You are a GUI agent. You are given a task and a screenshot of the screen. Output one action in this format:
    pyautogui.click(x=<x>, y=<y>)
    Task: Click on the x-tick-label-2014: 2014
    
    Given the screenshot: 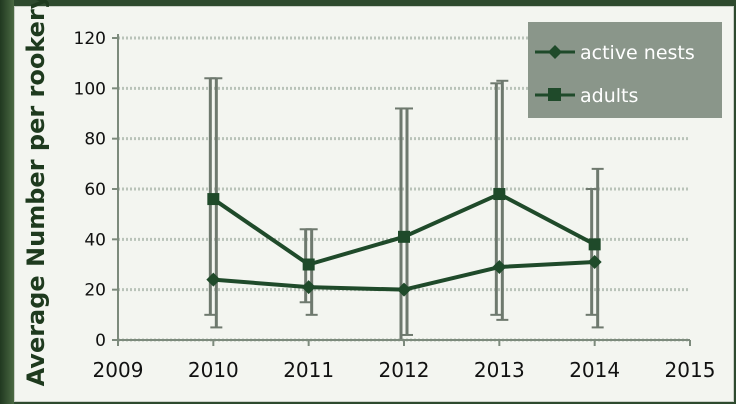 What is the action you would take?
    pyautogui.click(x=594, y=370)
    